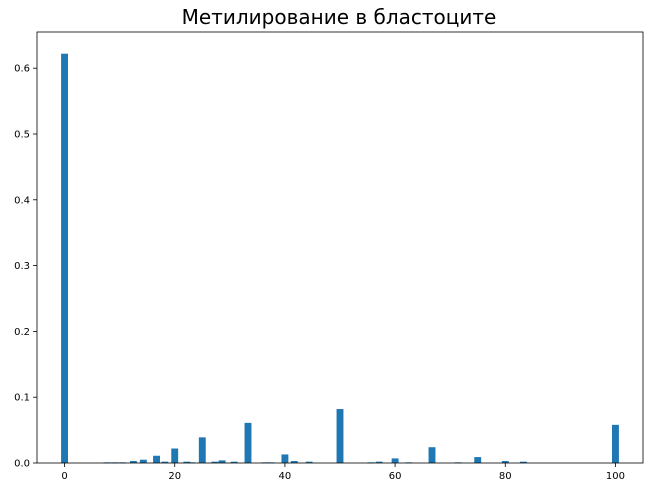  What do you see at coordinates (174, 476) in the screenshot?
I see `x-tick-label: 20` at bounding box center [174, 476].